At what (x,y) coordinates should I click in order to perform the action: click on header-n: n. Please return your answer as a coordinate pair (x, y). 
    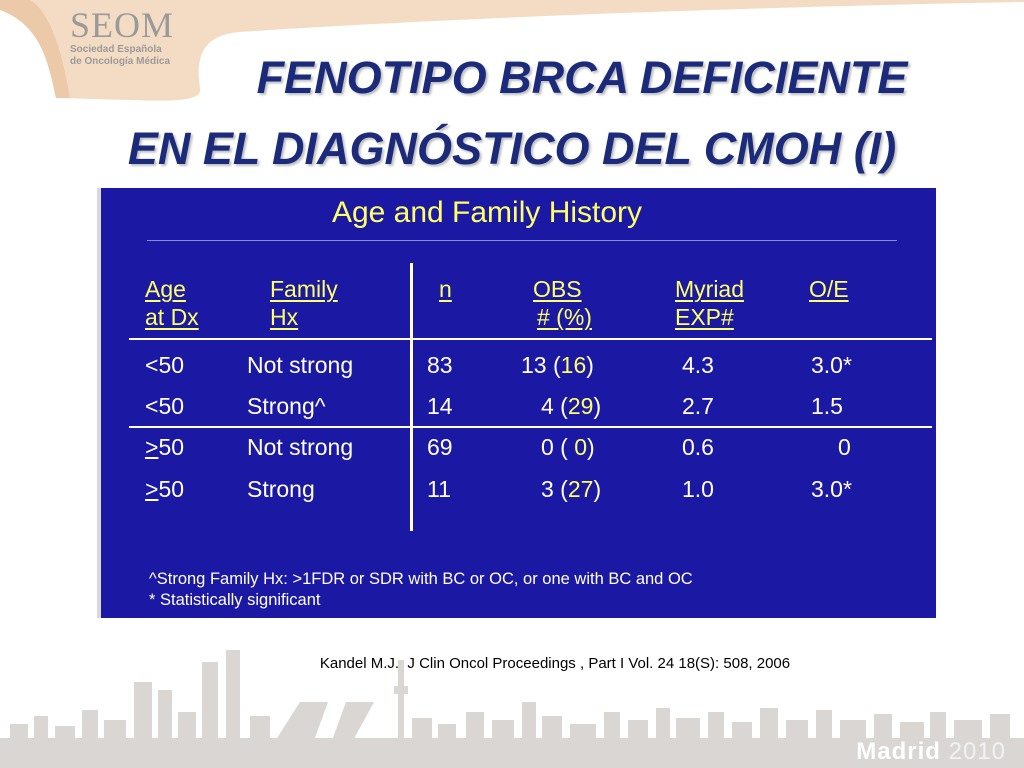
    Looking at the image, I should click on (445, 289).